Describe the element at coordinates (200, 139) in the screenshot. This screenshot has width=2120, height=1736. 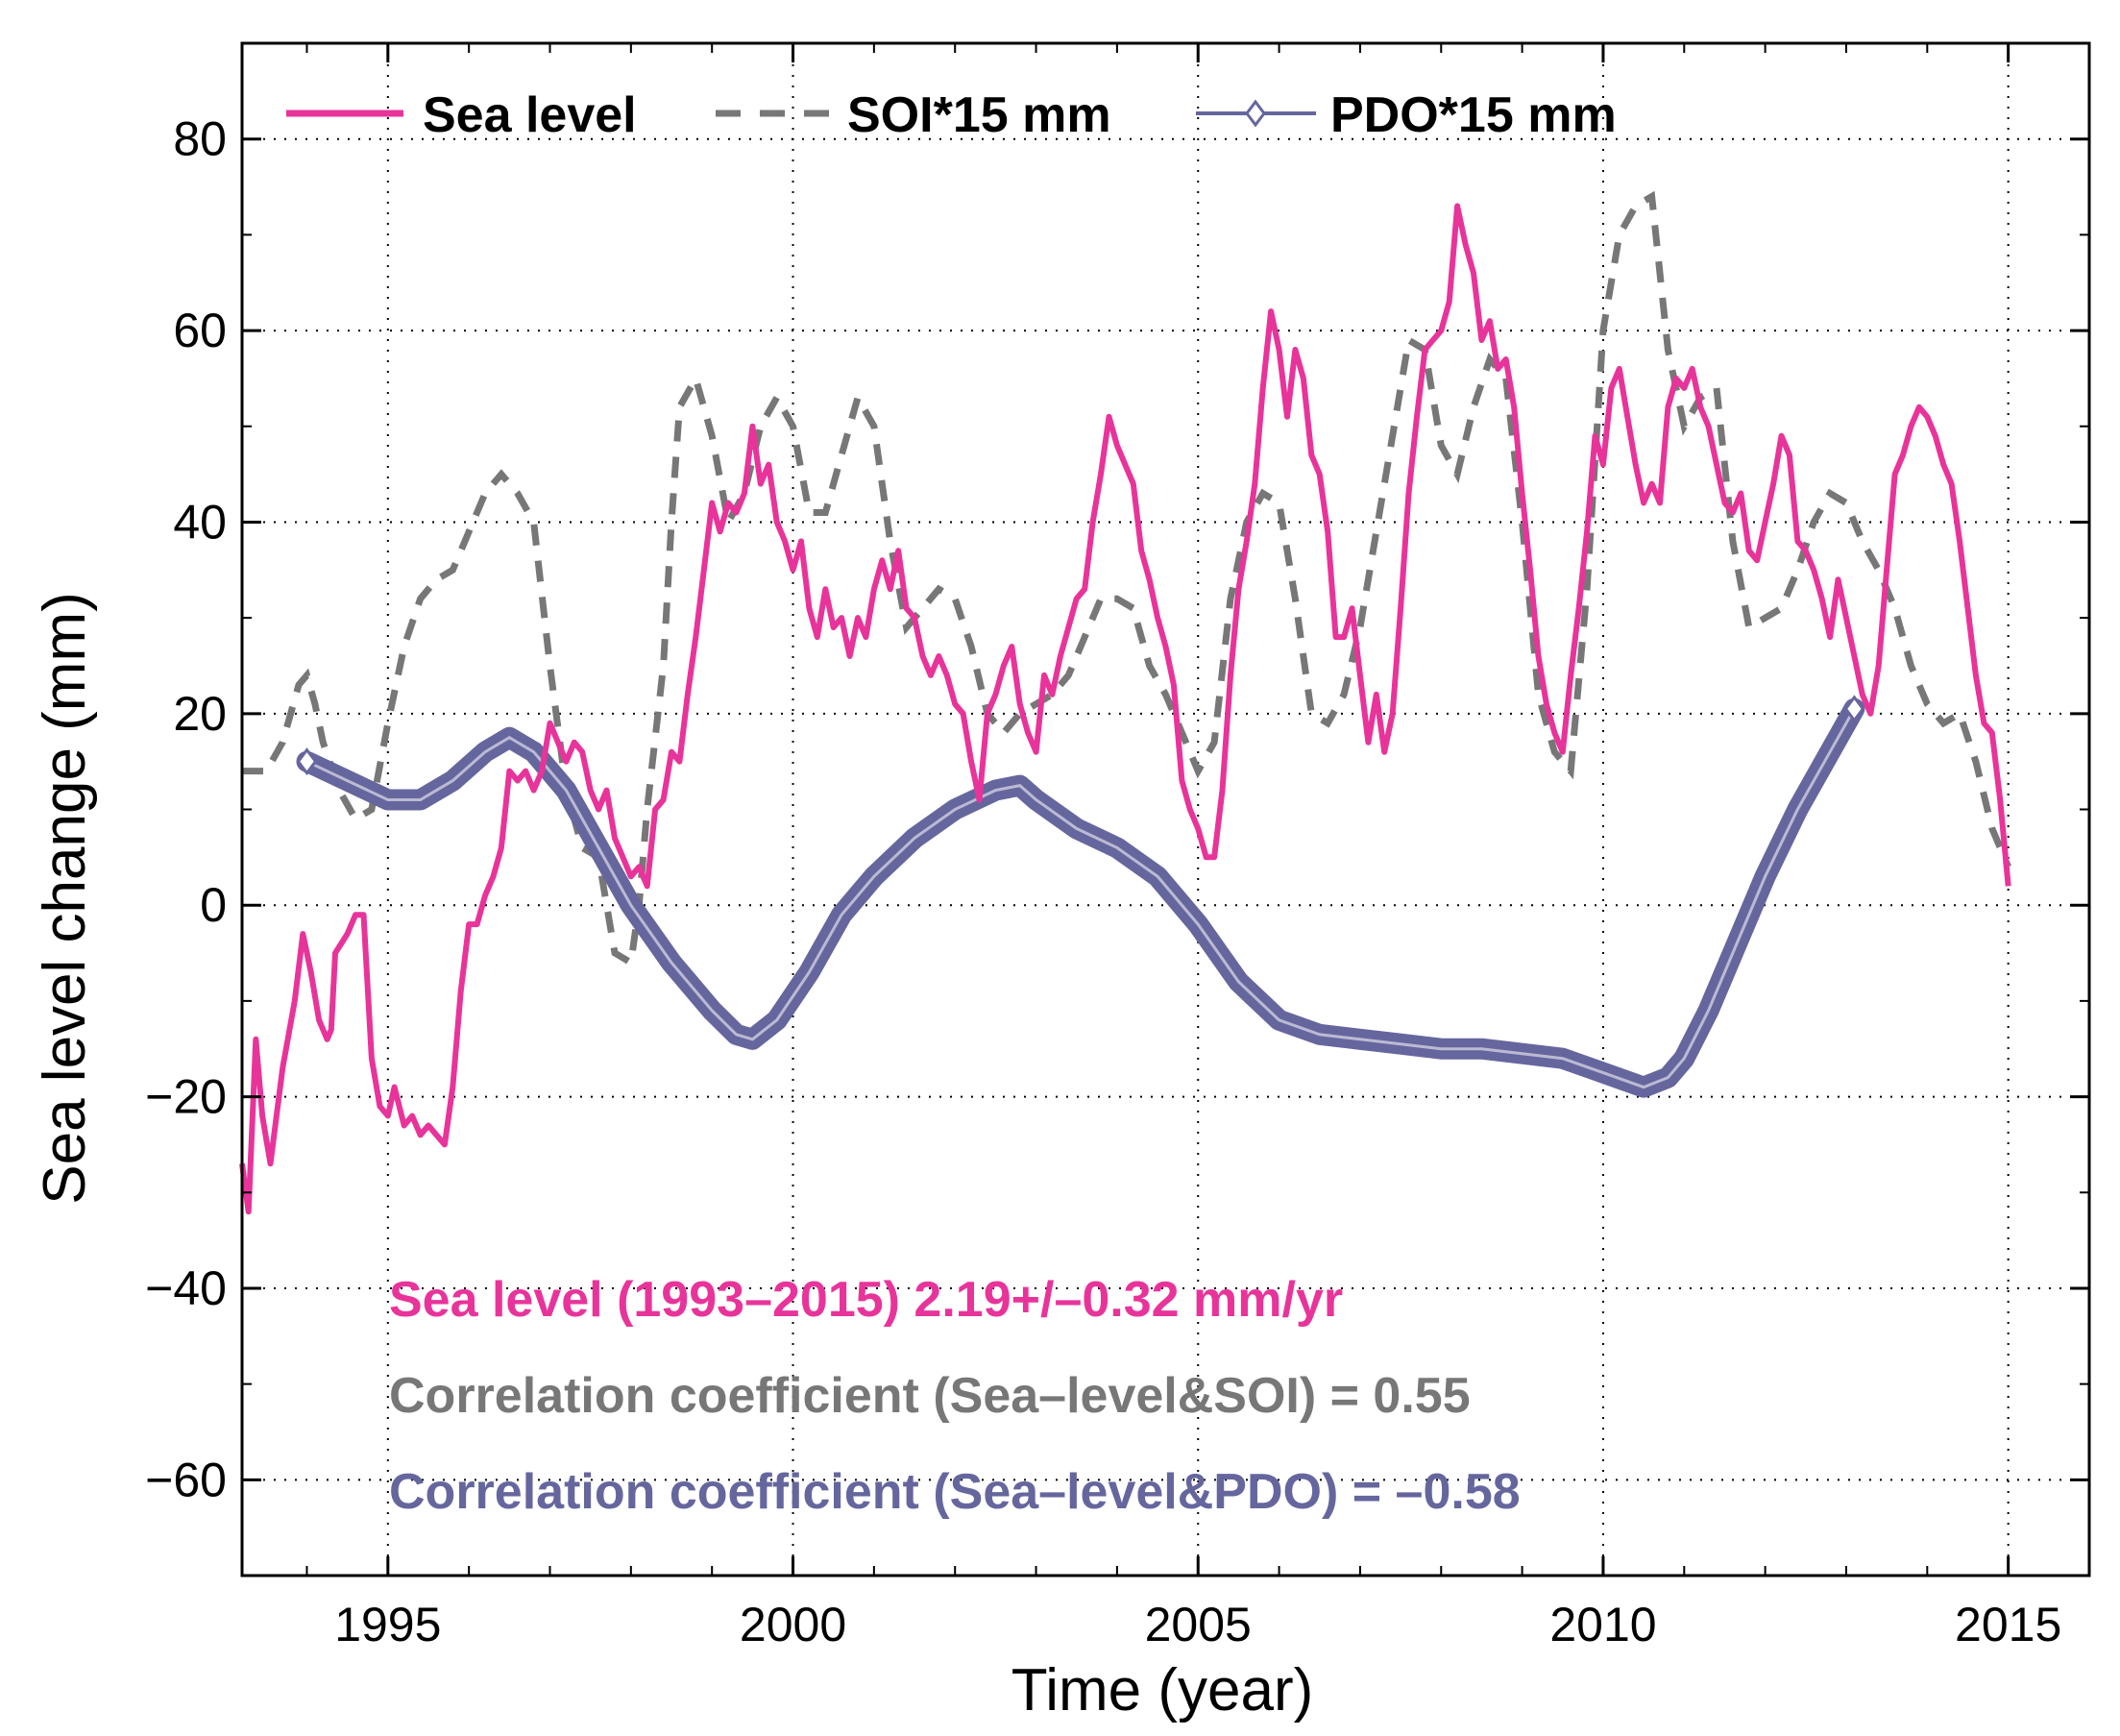
I see `y-tick-label: 80` at that location.